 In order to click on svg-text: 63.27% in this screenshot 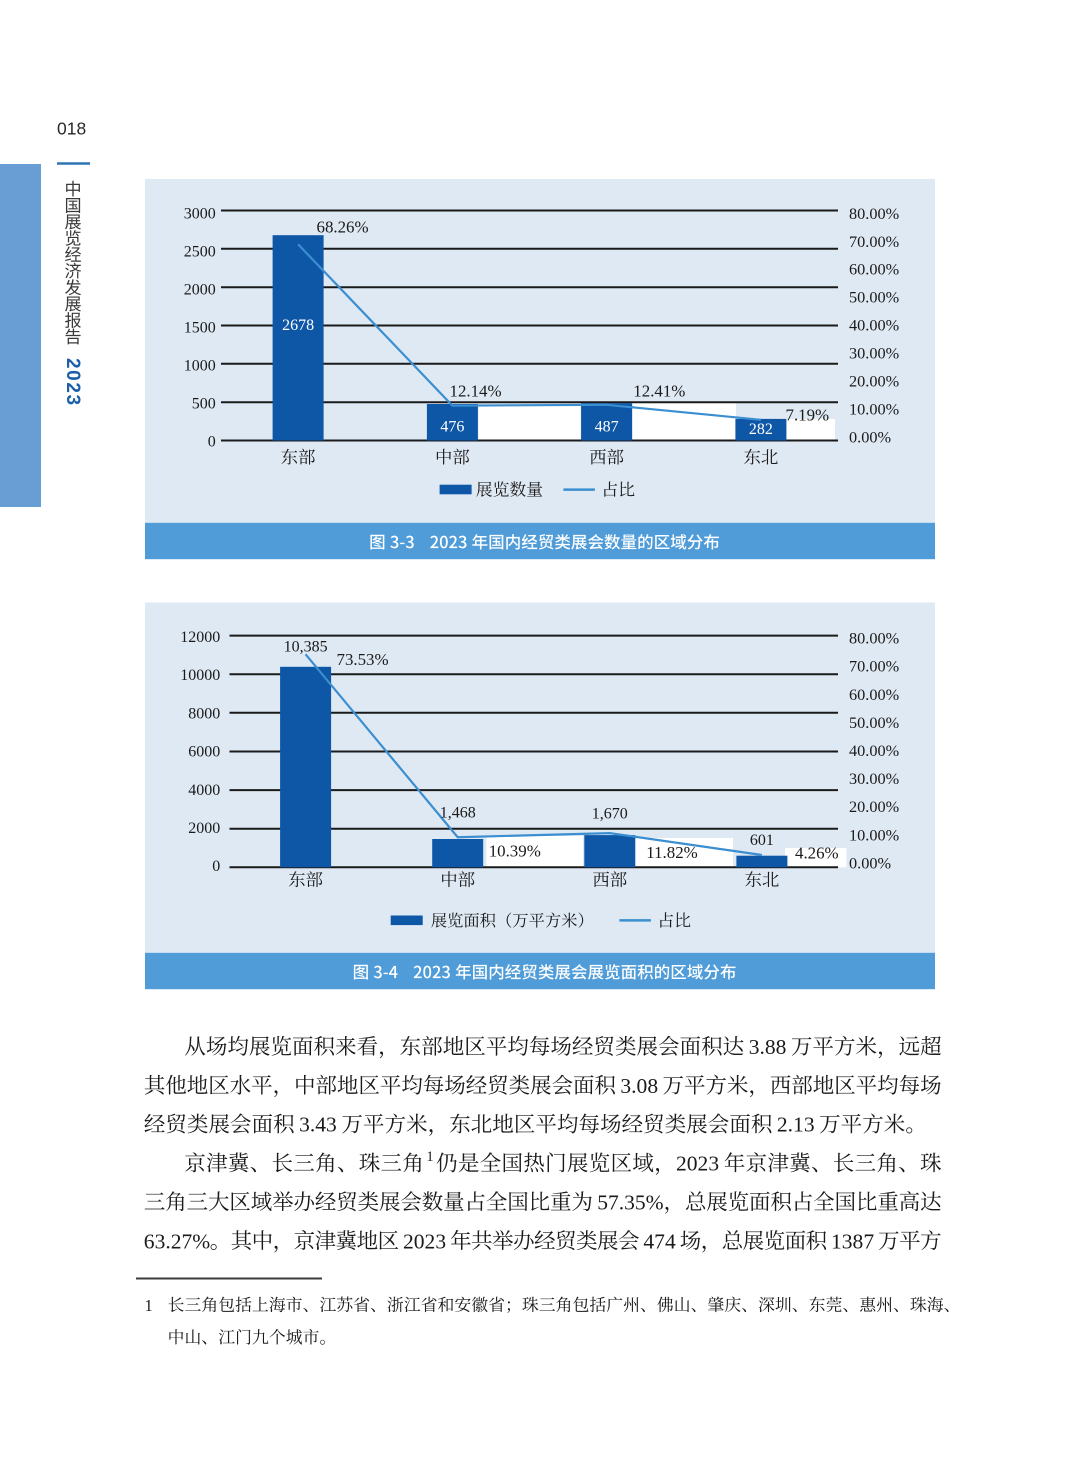, I will do `click(177, 1241)`.